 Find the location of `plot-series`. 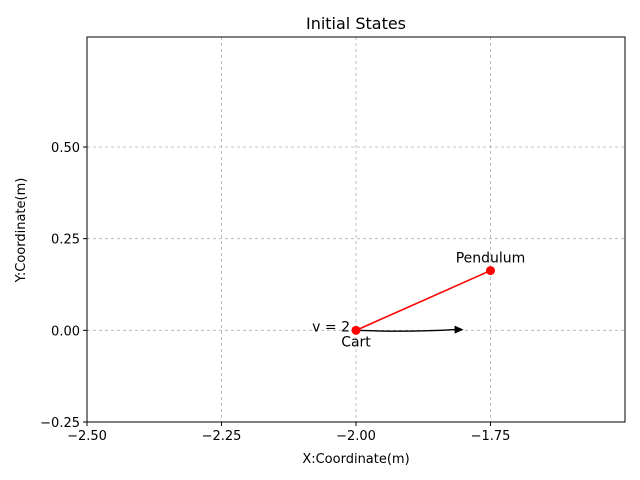

plot-series is located at coordinates (423, 300).